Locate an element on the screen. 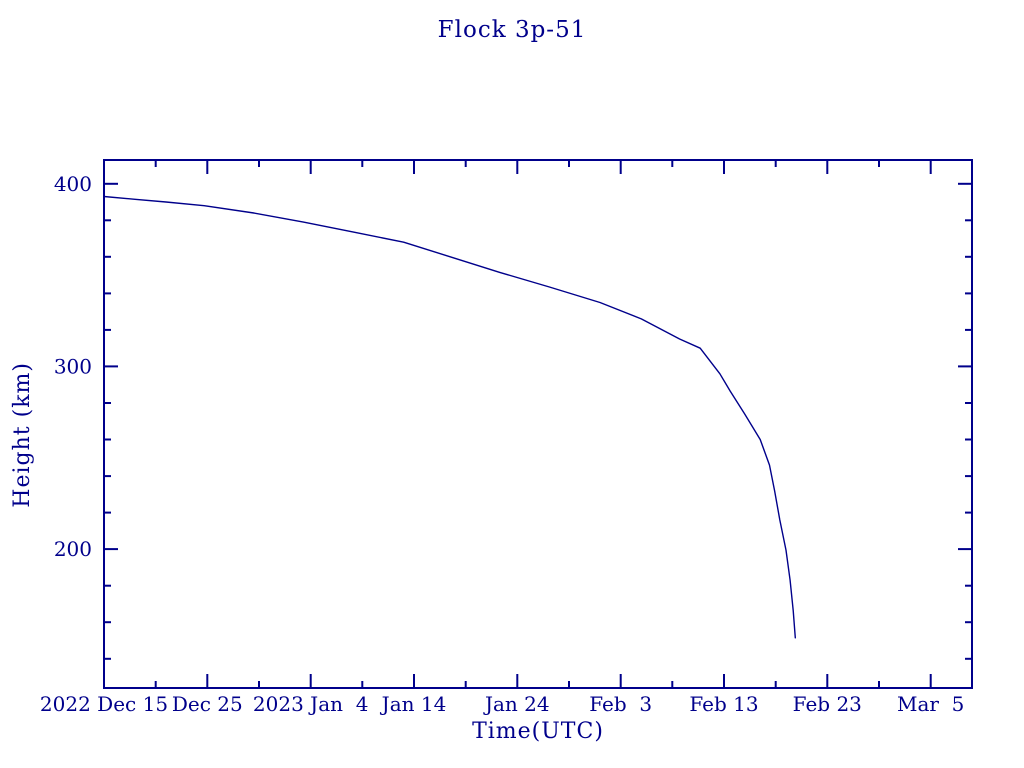 This screenshot has height=768, width=1024. y-tick-label: 400 is located at coordinates (73, 184).